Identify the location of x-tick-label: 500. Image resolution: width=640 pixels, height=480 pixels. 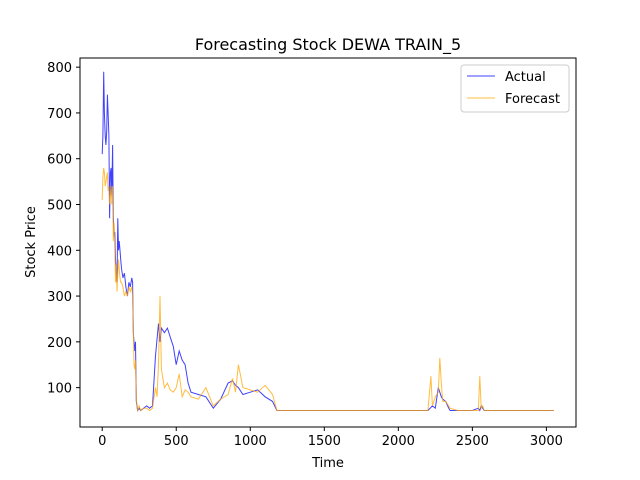
(176, 441).